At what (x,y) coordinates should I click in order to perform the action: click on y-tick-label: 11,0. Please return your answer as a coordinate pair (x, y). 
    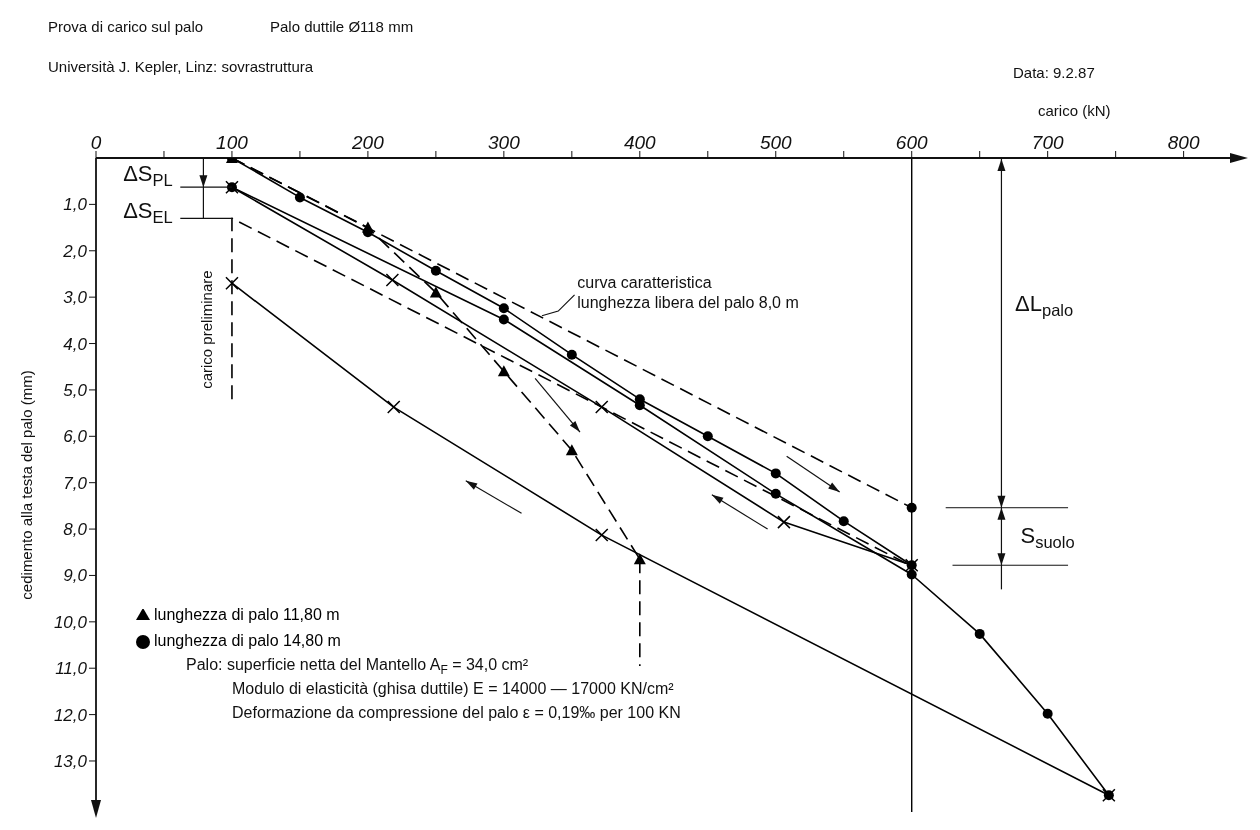
    Looking at the image, I should click on (71, 669).